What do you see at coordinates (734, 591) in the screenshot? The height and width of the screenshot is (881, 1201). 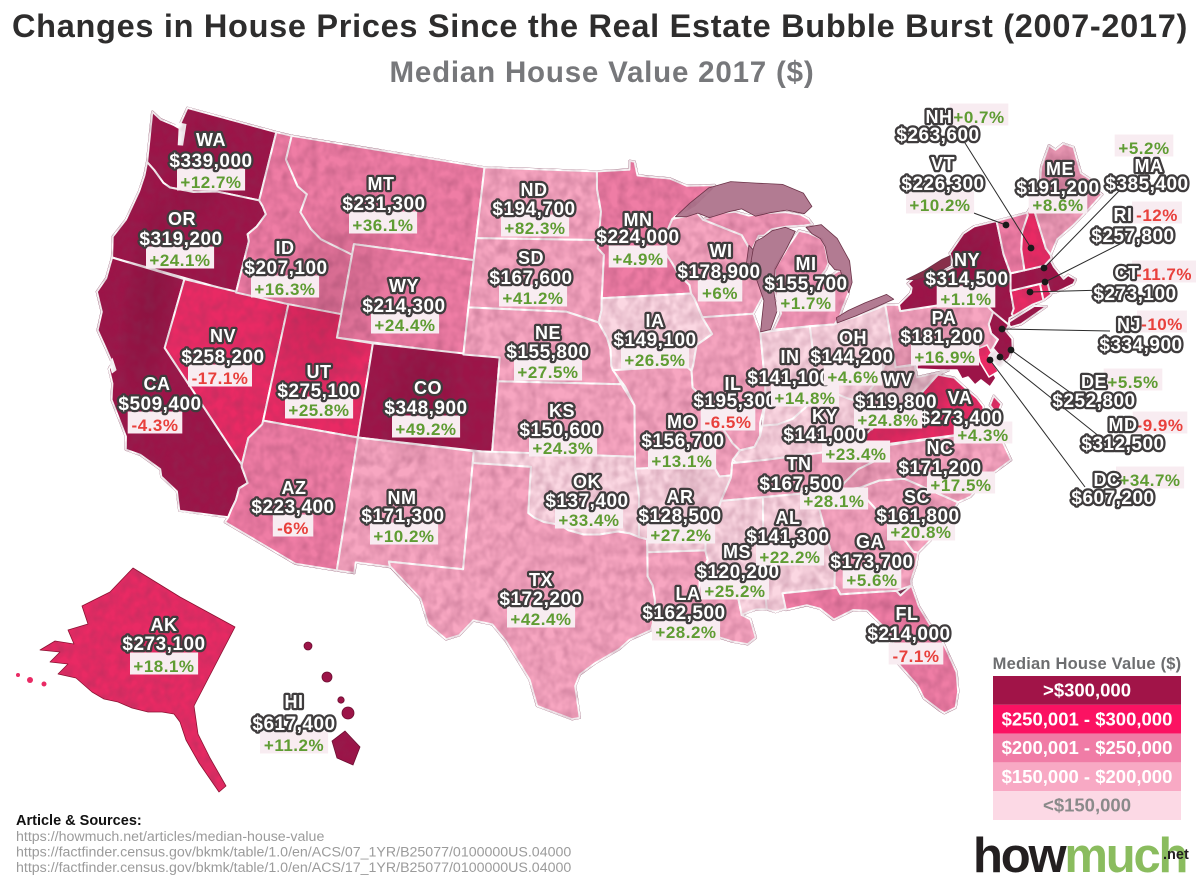 I see `svg-text: +25.2%` at bounding box center [734, 591].